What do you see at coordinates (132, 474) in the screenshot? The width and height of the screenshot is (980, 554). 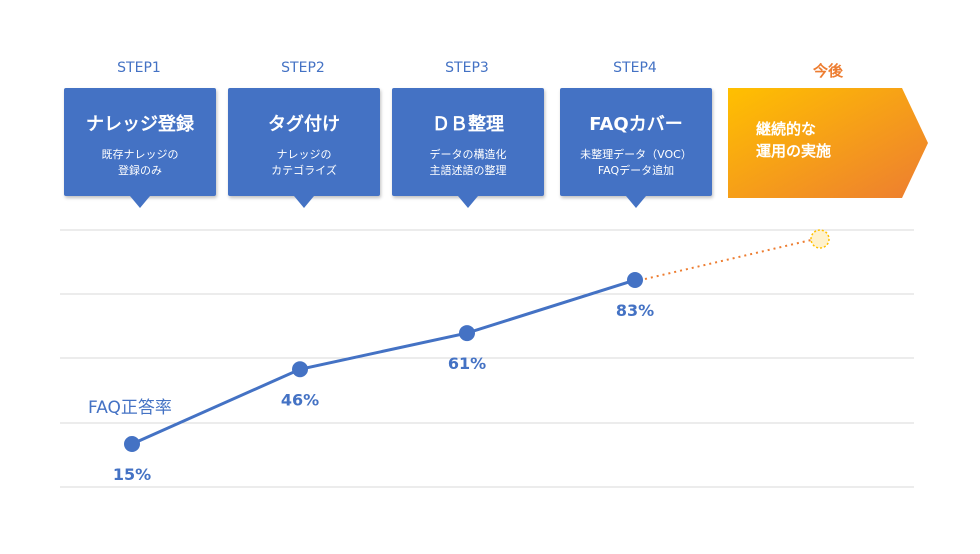 I see `data-label-step1: 15%` at bounding box center [132, 474].